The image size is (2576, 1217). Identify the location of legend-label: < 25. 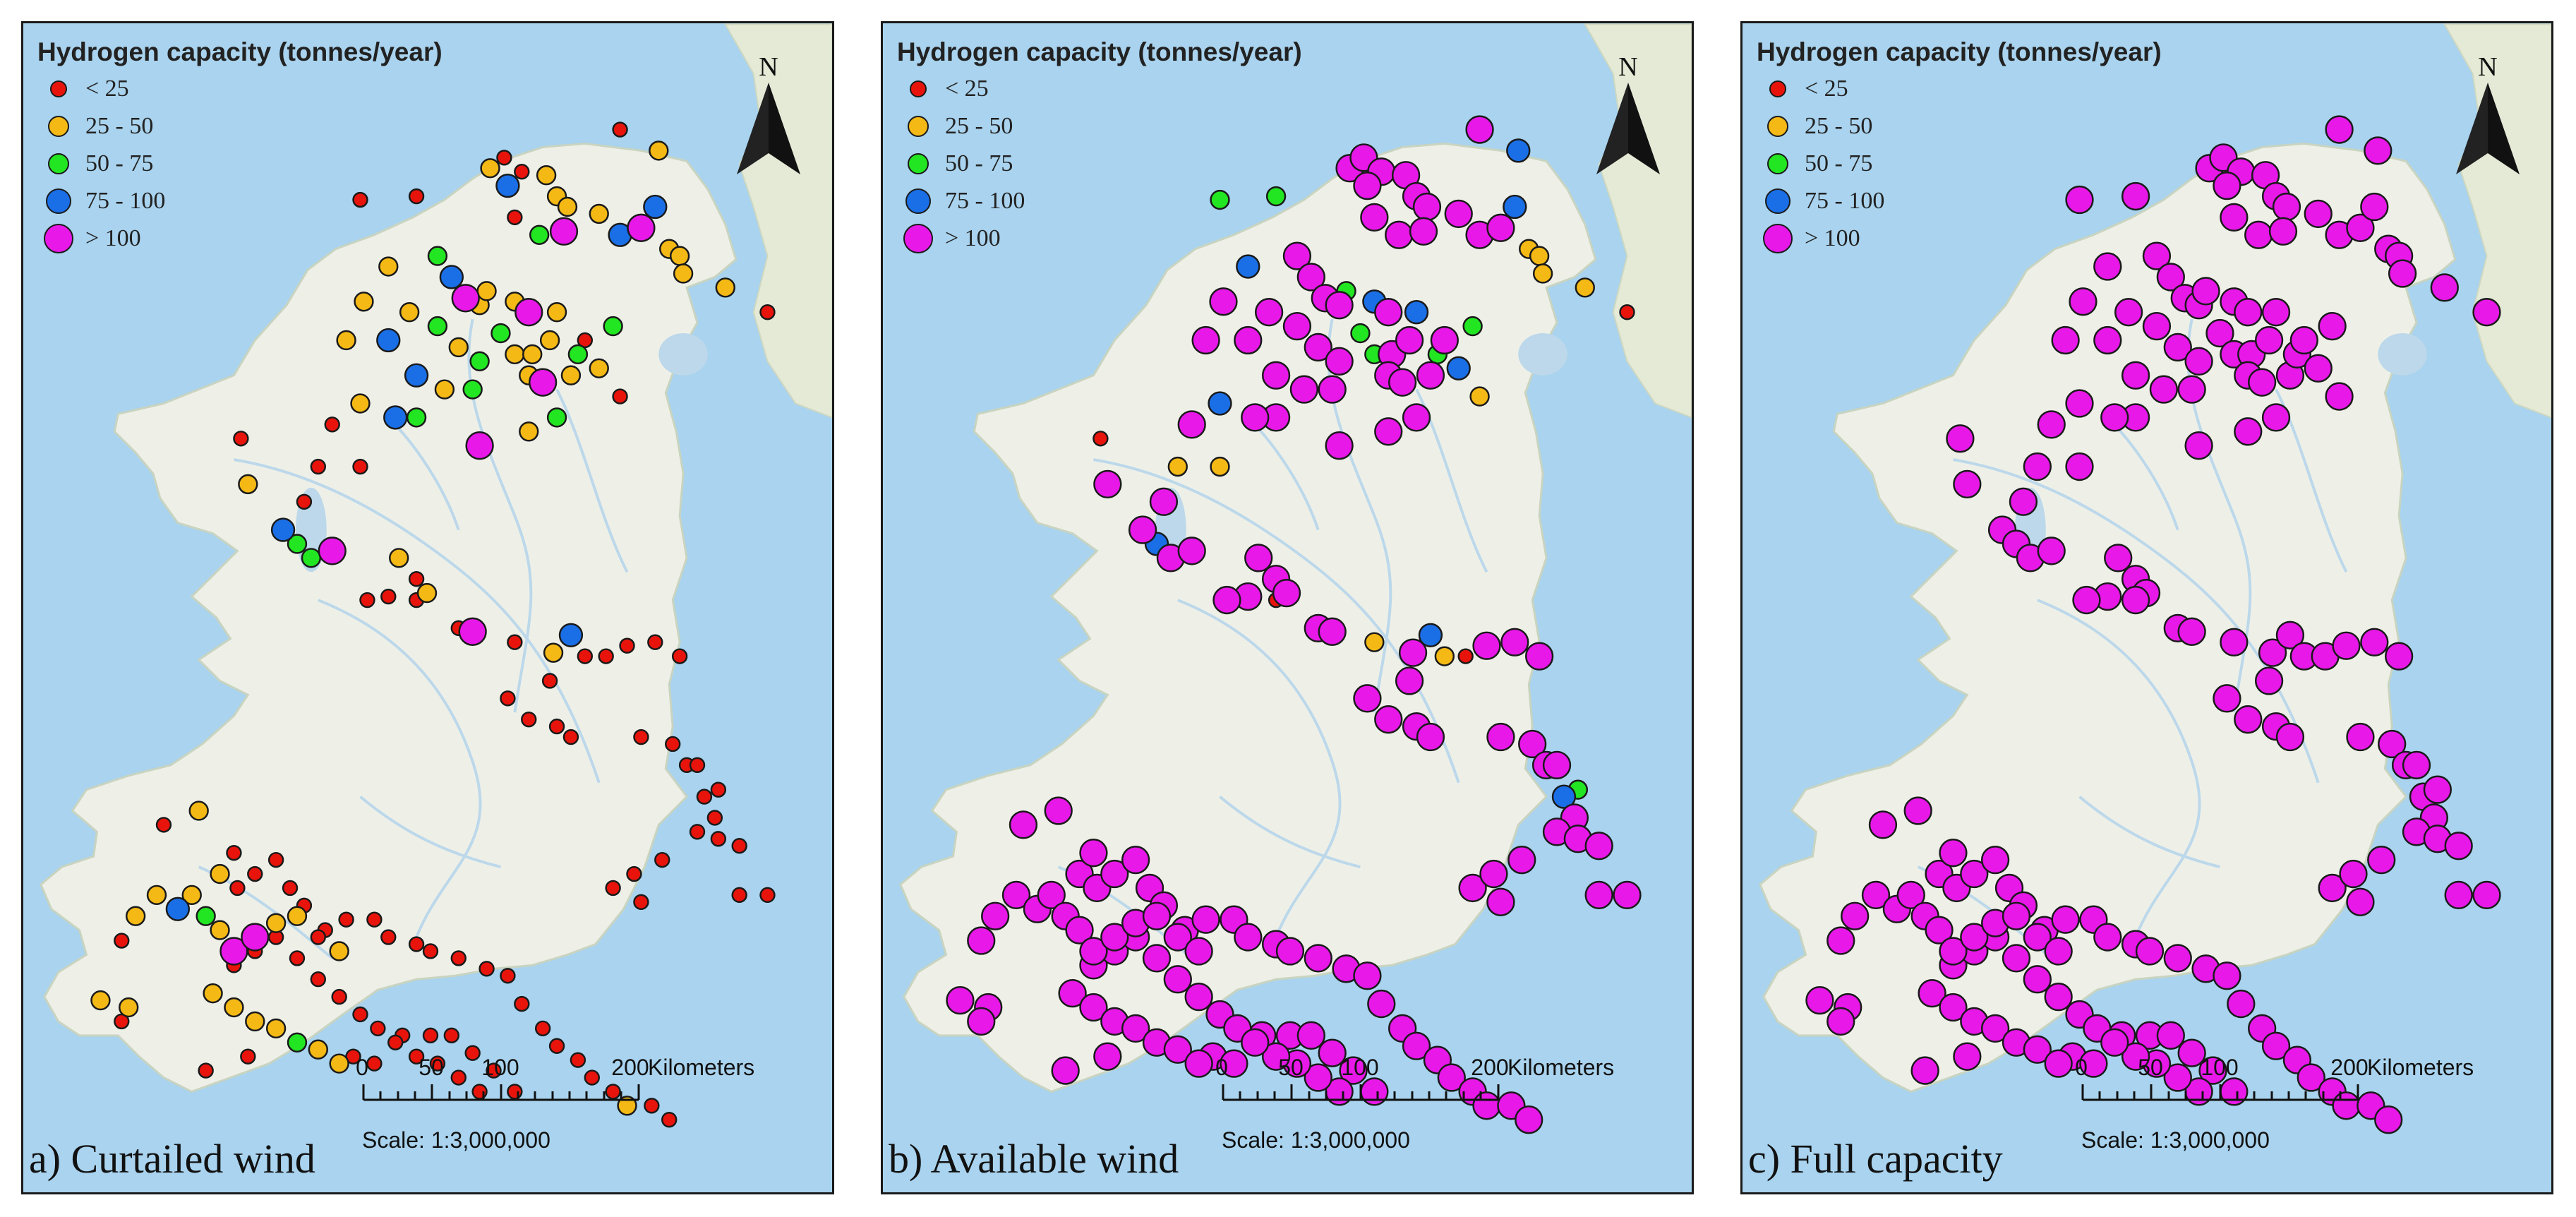
(1826, 89).